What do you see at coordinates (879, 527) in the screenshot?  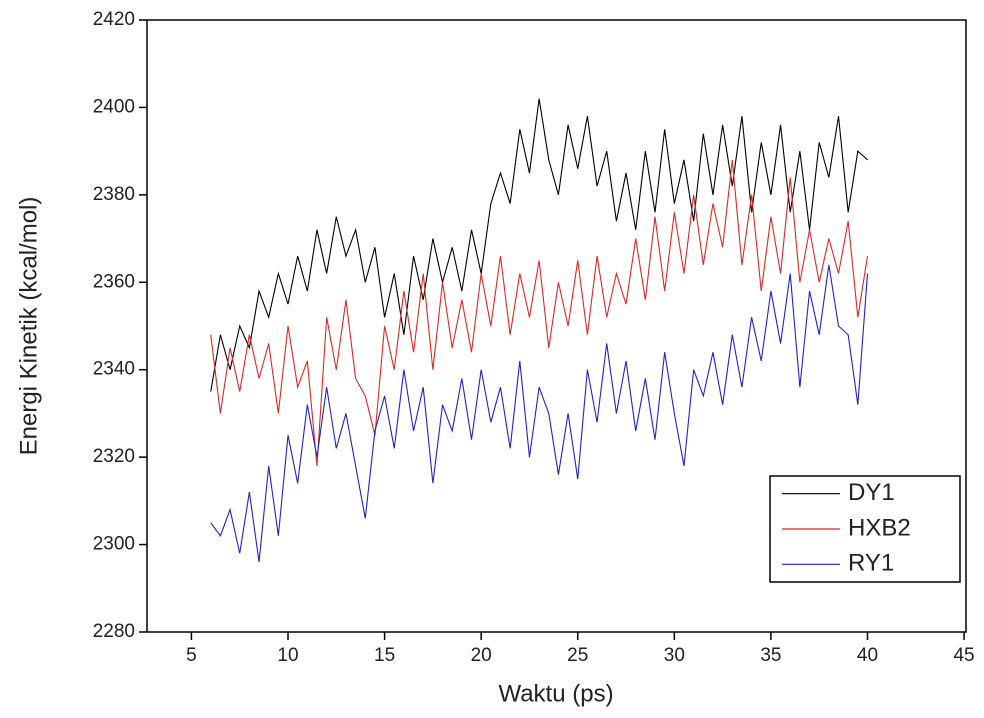 I see `legend-label: HXB2` at bounding box center [879, 527].